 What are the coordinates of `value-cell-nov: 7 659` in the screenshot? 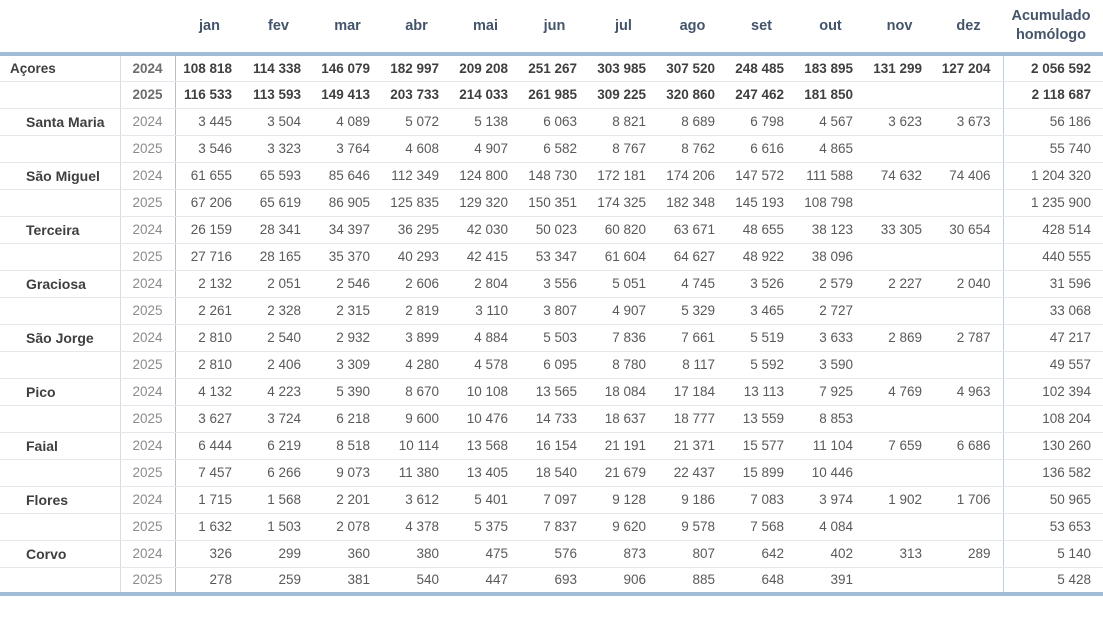 It's located at (899, 446).